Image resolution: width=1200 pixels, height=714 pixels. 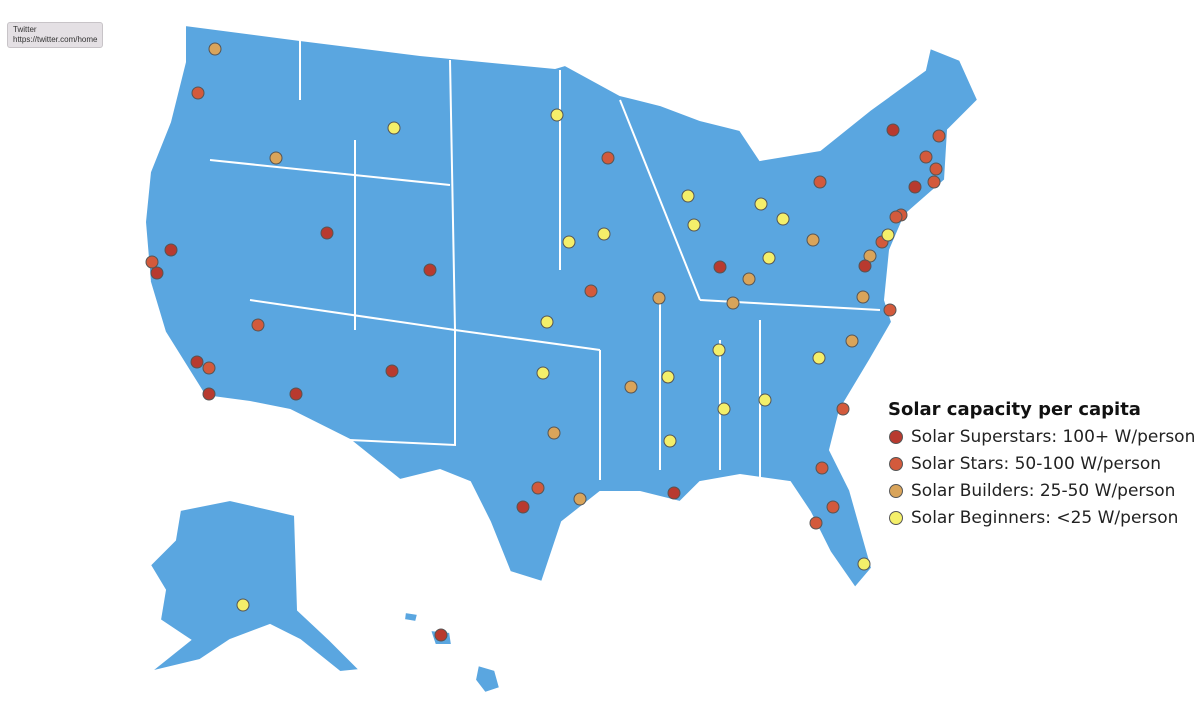 What do you see at coordinates (1014, 409) in the screenshot?
I see `legend-title: Solar capacity per capita` at bounding box center [1014, 409].